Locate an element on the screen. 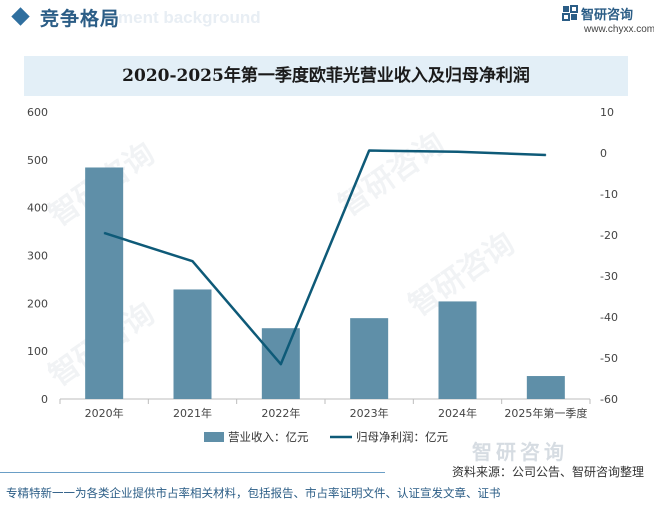 The image size is (654, 505). x-tick-label: 2023年 is located at coordinates (369, 413).